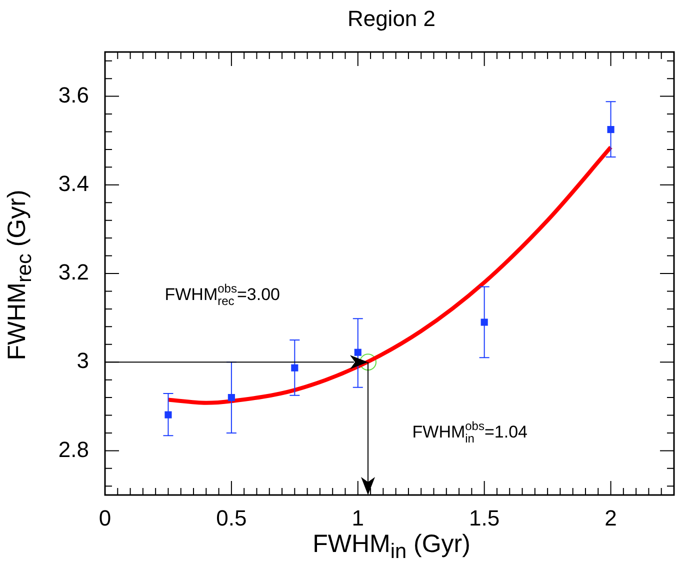 This screenshot has width=683, height=567. Describe the element at coordinates (73, 272) in the screenshot. I see `y-tick-label: 3.2` at that location.